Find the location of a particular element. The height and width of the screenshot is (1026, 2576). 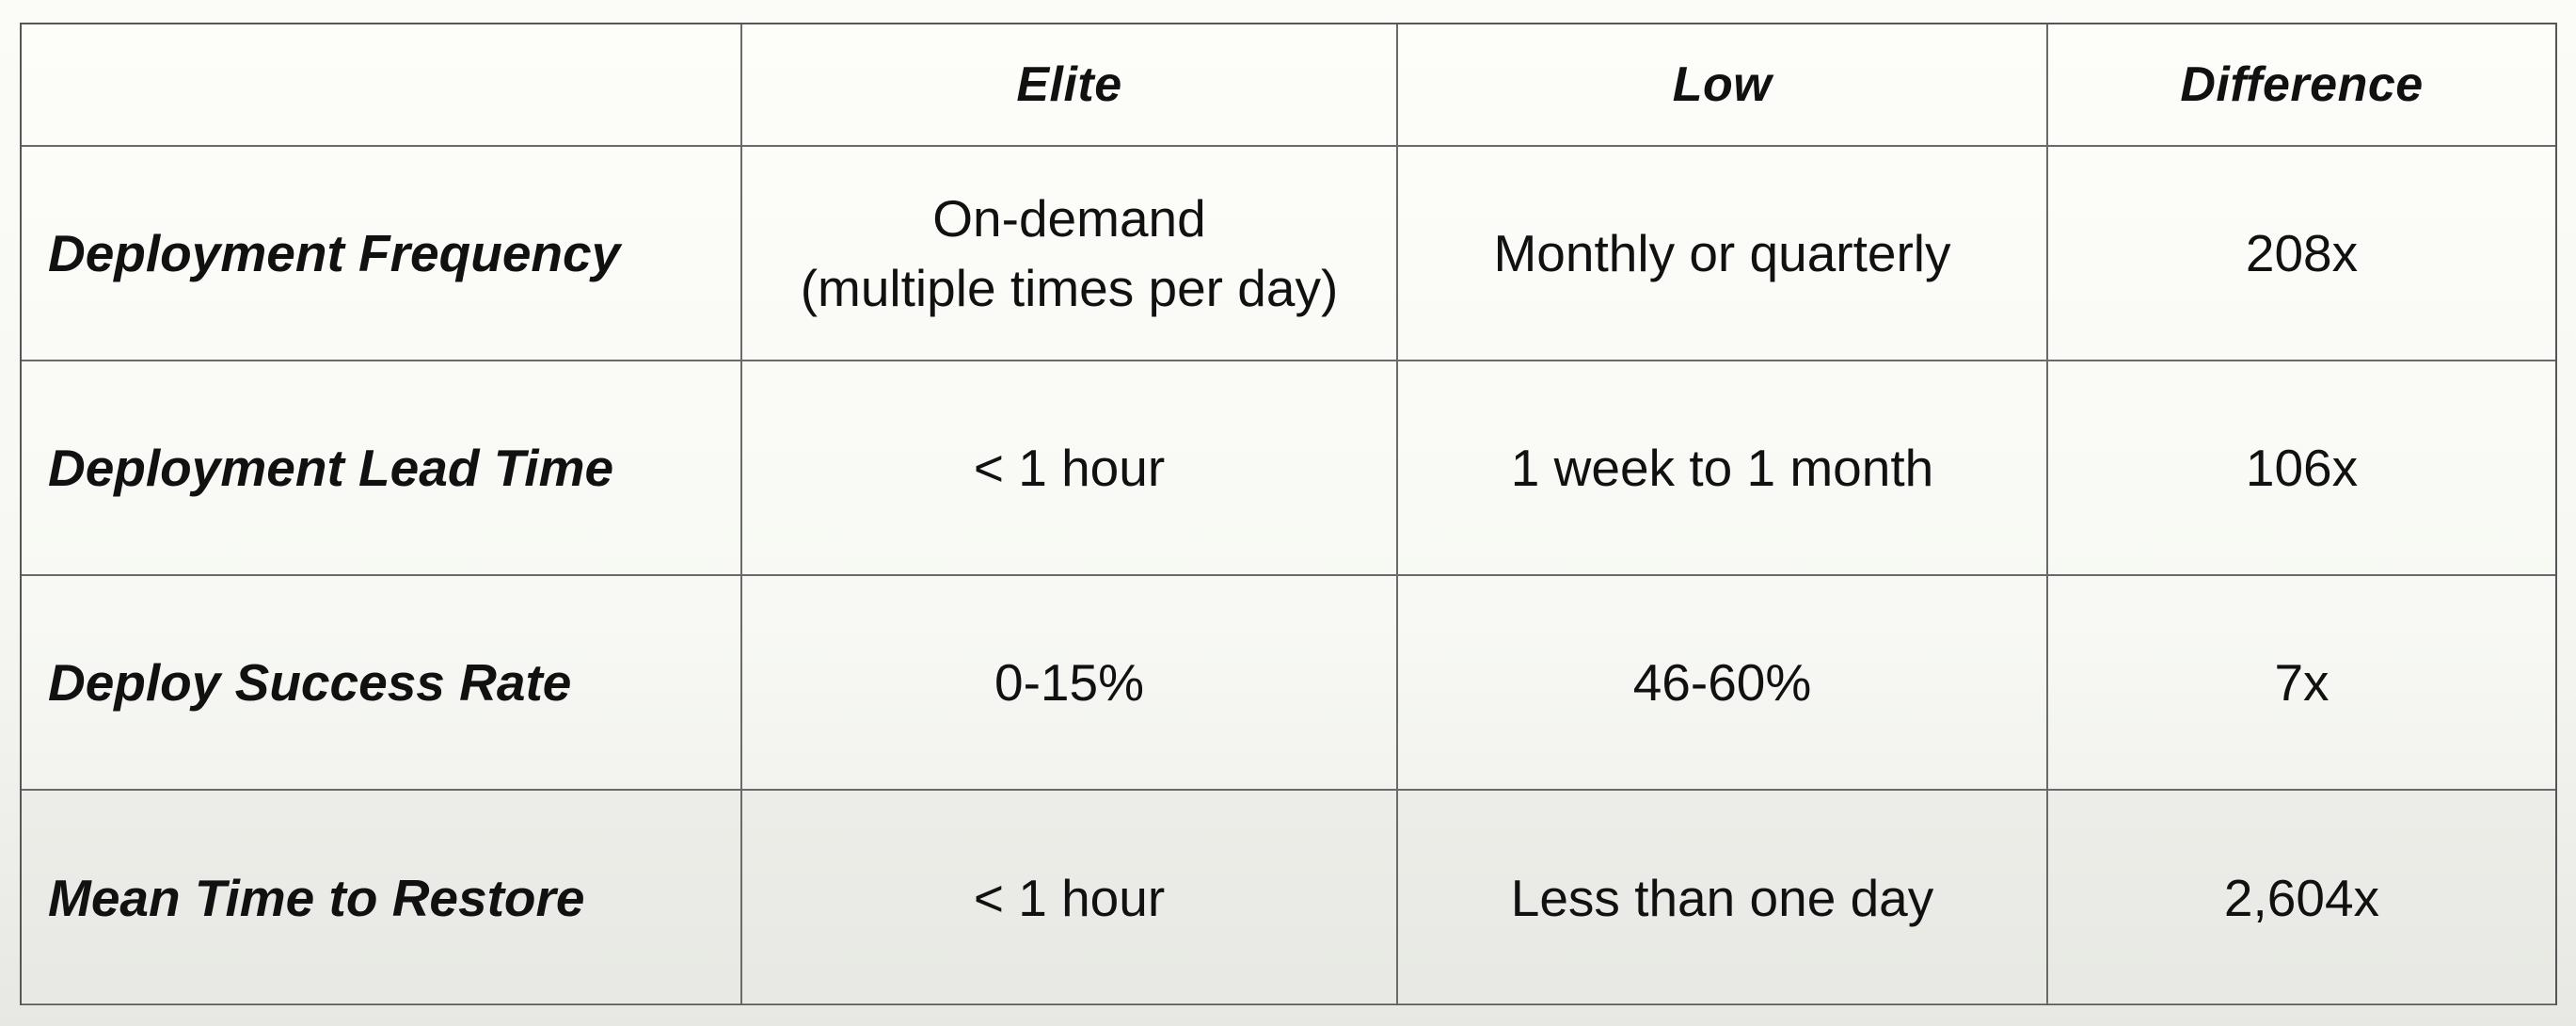

difference-value: 208x is located at coordinates (2300, 253).